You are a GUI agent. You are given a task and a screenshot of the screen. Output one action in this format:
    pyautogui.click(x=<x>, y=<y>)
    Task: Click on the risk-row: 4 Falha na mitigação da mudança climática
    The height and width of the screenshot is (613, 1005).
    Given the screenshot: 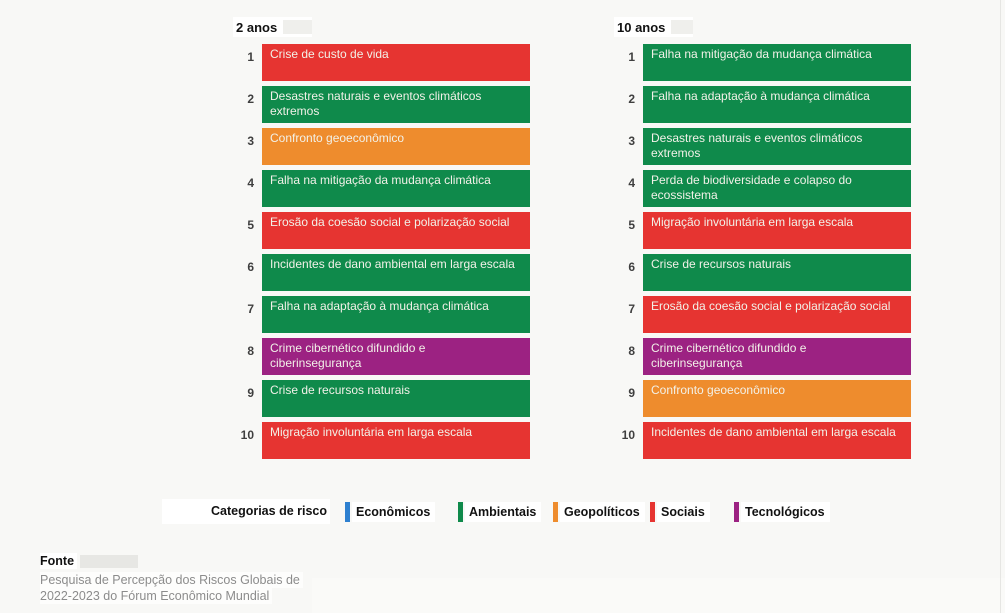 What is the action you would take?
    pyautogui.click(x=383, y=188)
    